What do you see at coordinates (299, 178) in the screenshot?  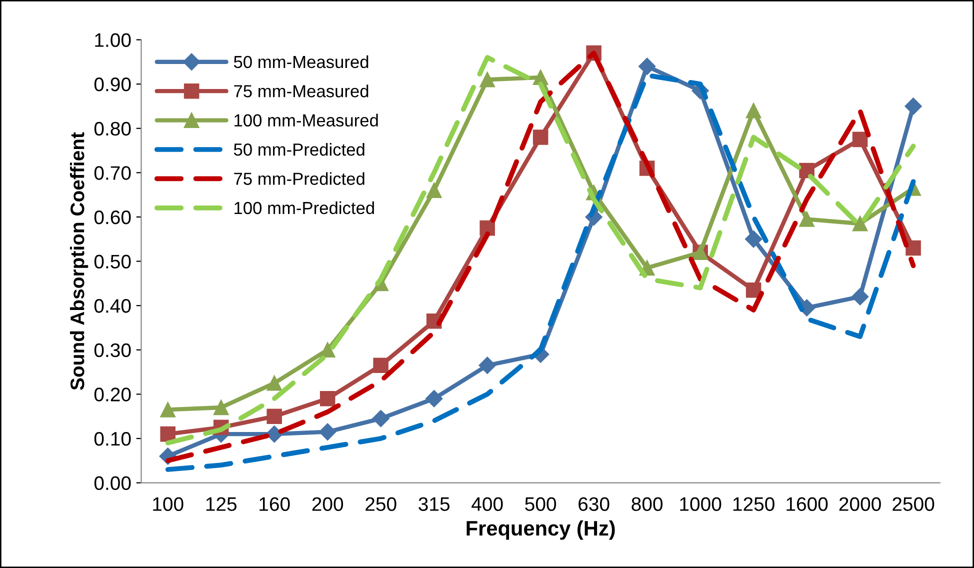 I see `legend-label: 75 mm-Predicted` at bounding box center [299, 178].